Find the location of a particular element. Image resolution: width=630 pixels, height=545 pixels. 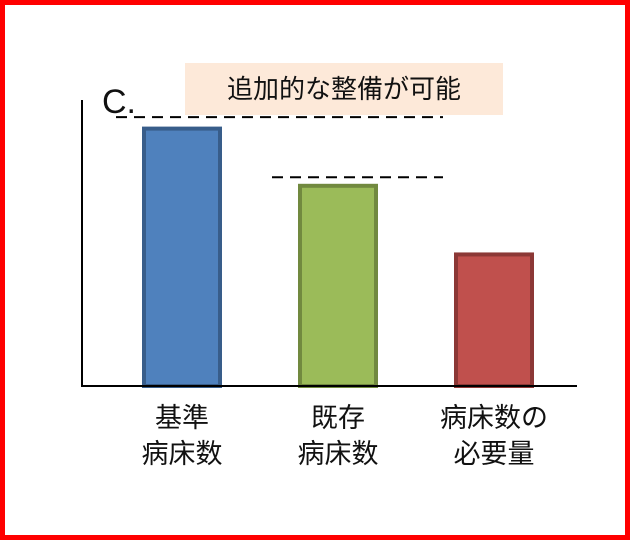

category-label-3-line-1: 病床数の is located at coordinates (494, 418).